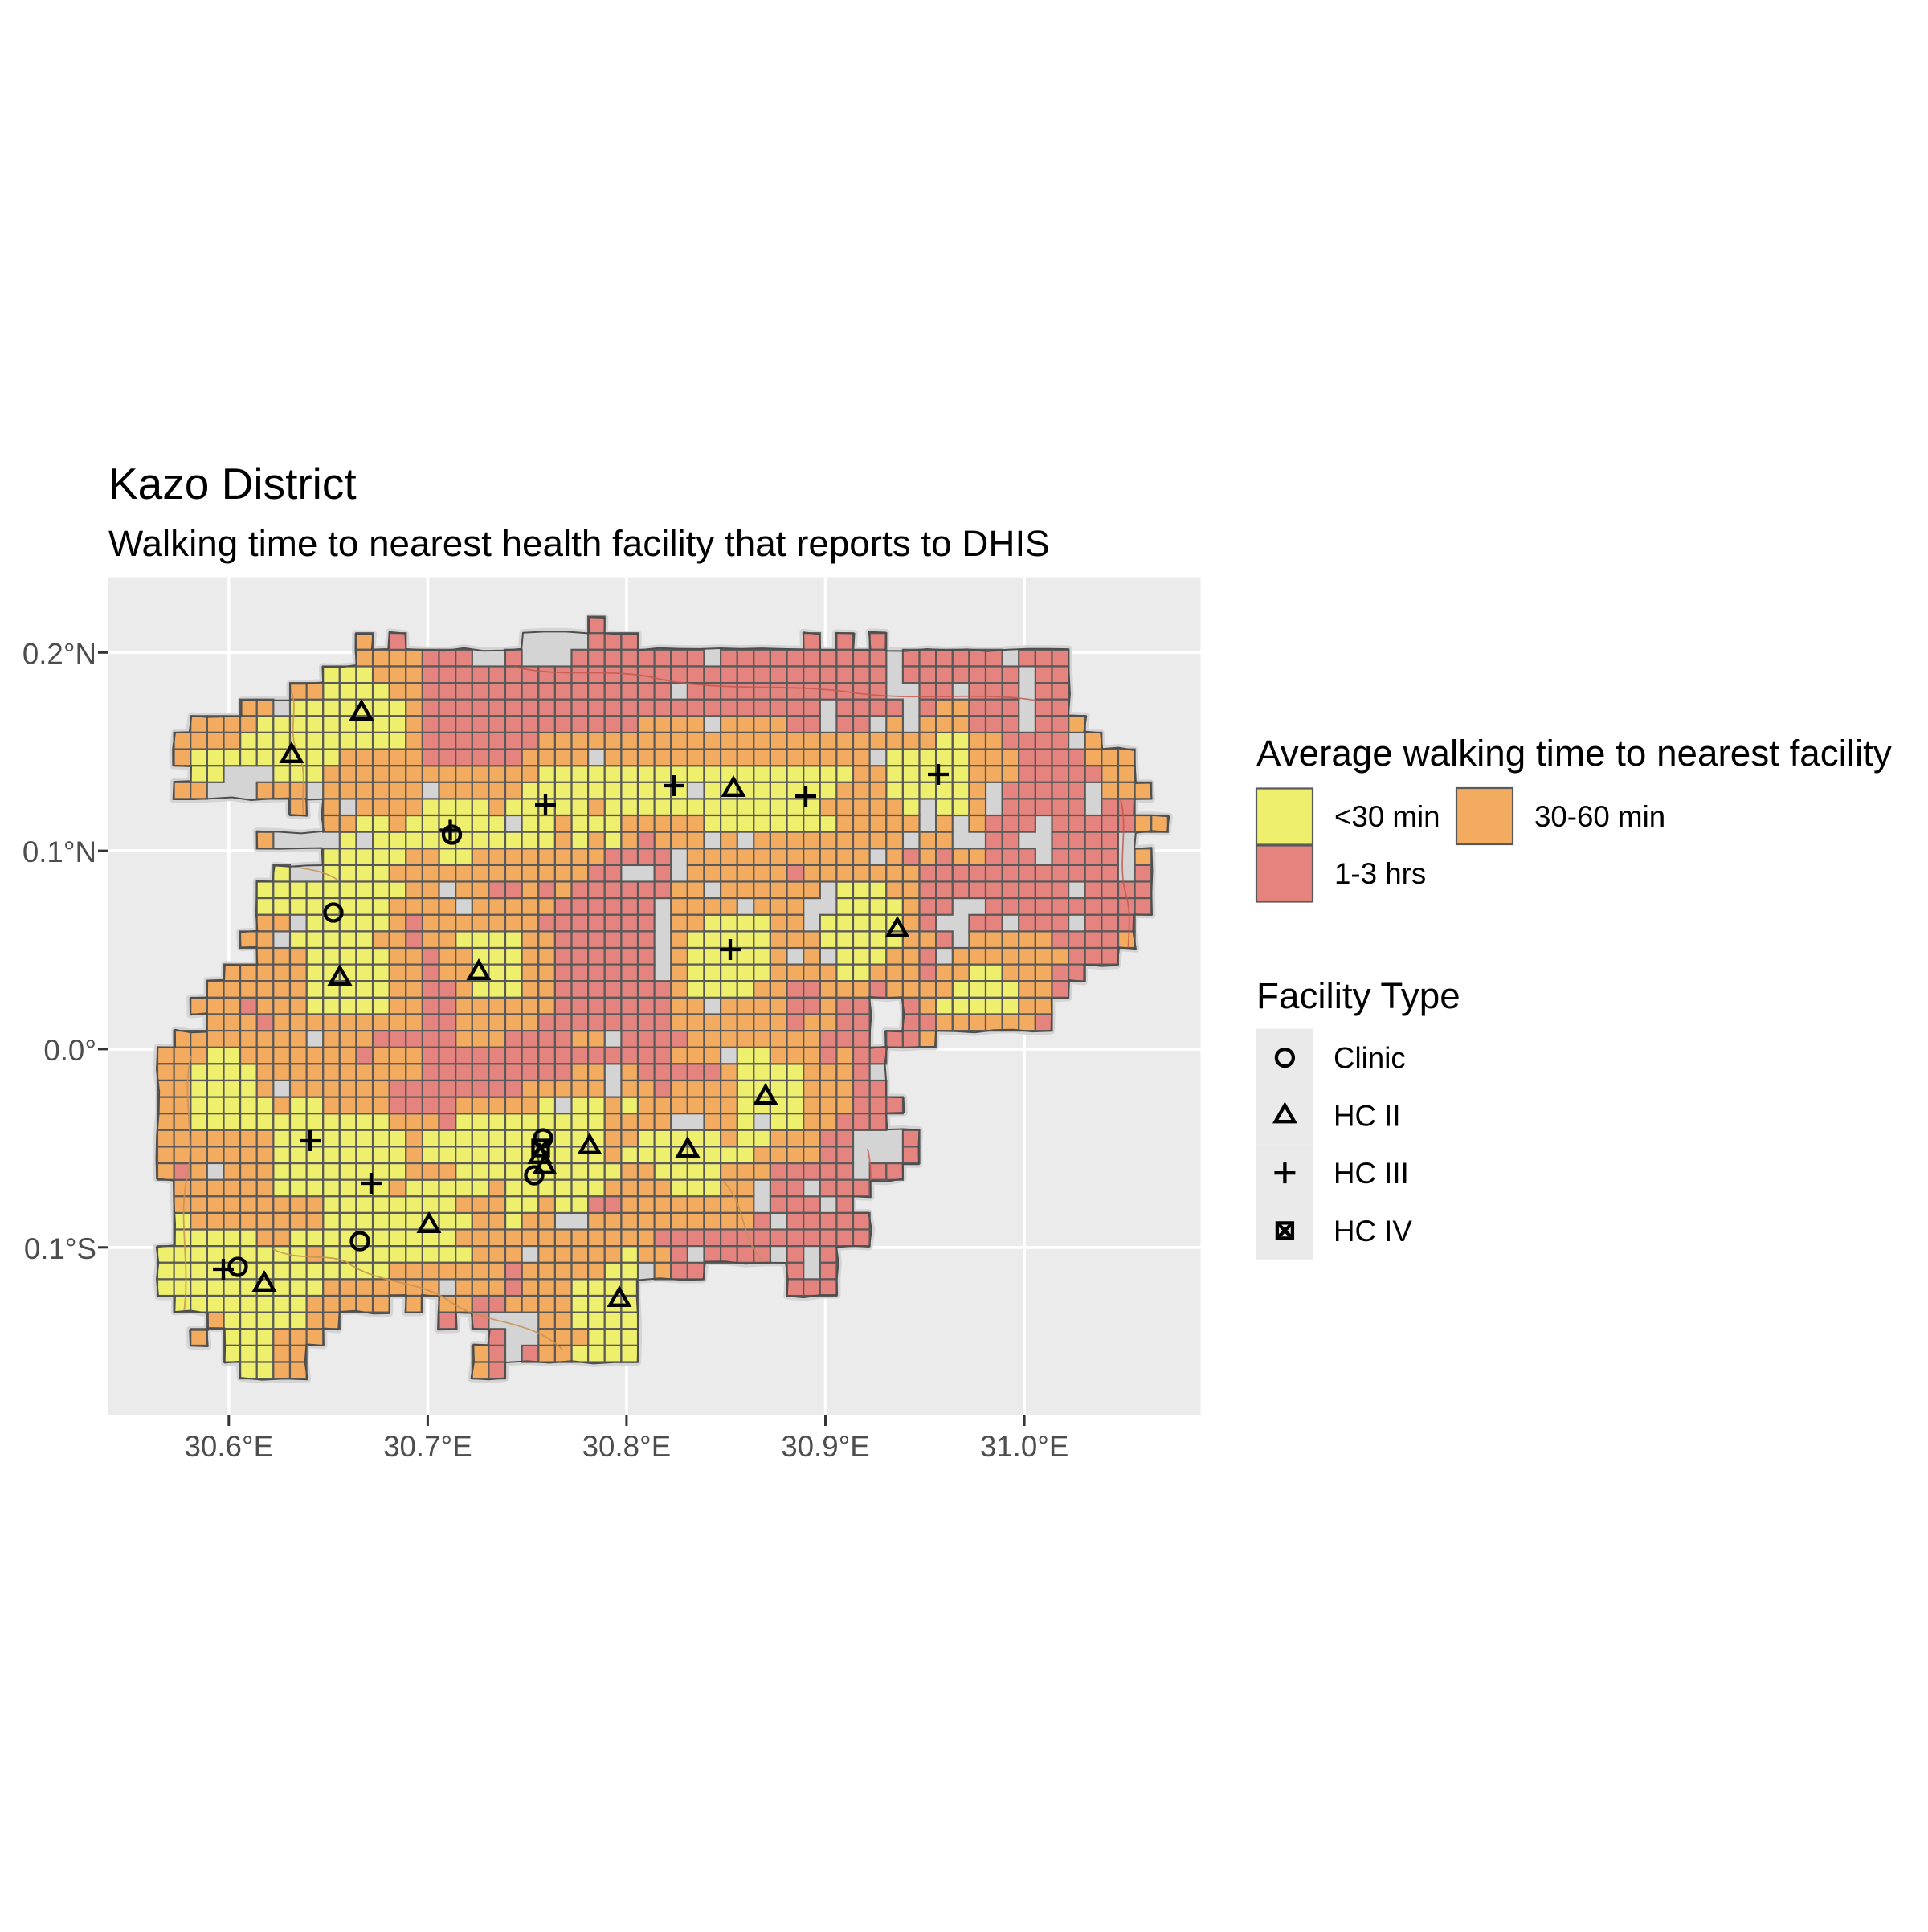 The image size is (1928, 1932). What do you see at coordinates (1358, 996) in the screenshot?
I see `svg-text: Facility Type` at bounding box center [1358, 996].